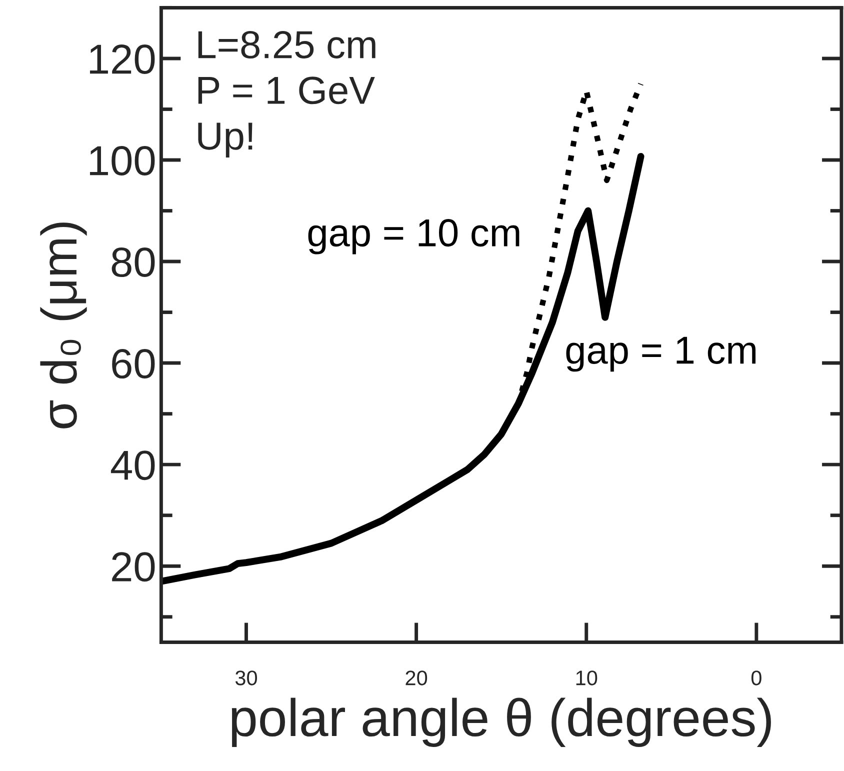 This screenshot has height=771, width=844. What do you see at coordinates (756, 678) in the screenshot?
I see `x-tick-label: 0` at bounding box center [756, 678].